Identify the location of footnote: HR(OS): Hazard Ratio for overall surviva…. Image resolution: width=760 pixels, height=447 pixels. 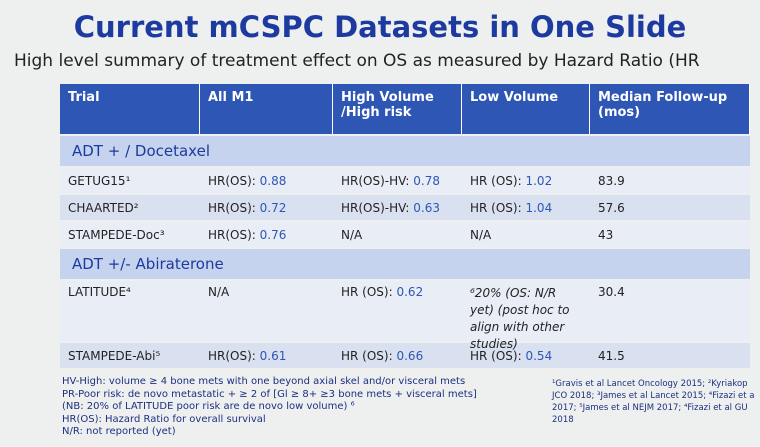
(164, 419).